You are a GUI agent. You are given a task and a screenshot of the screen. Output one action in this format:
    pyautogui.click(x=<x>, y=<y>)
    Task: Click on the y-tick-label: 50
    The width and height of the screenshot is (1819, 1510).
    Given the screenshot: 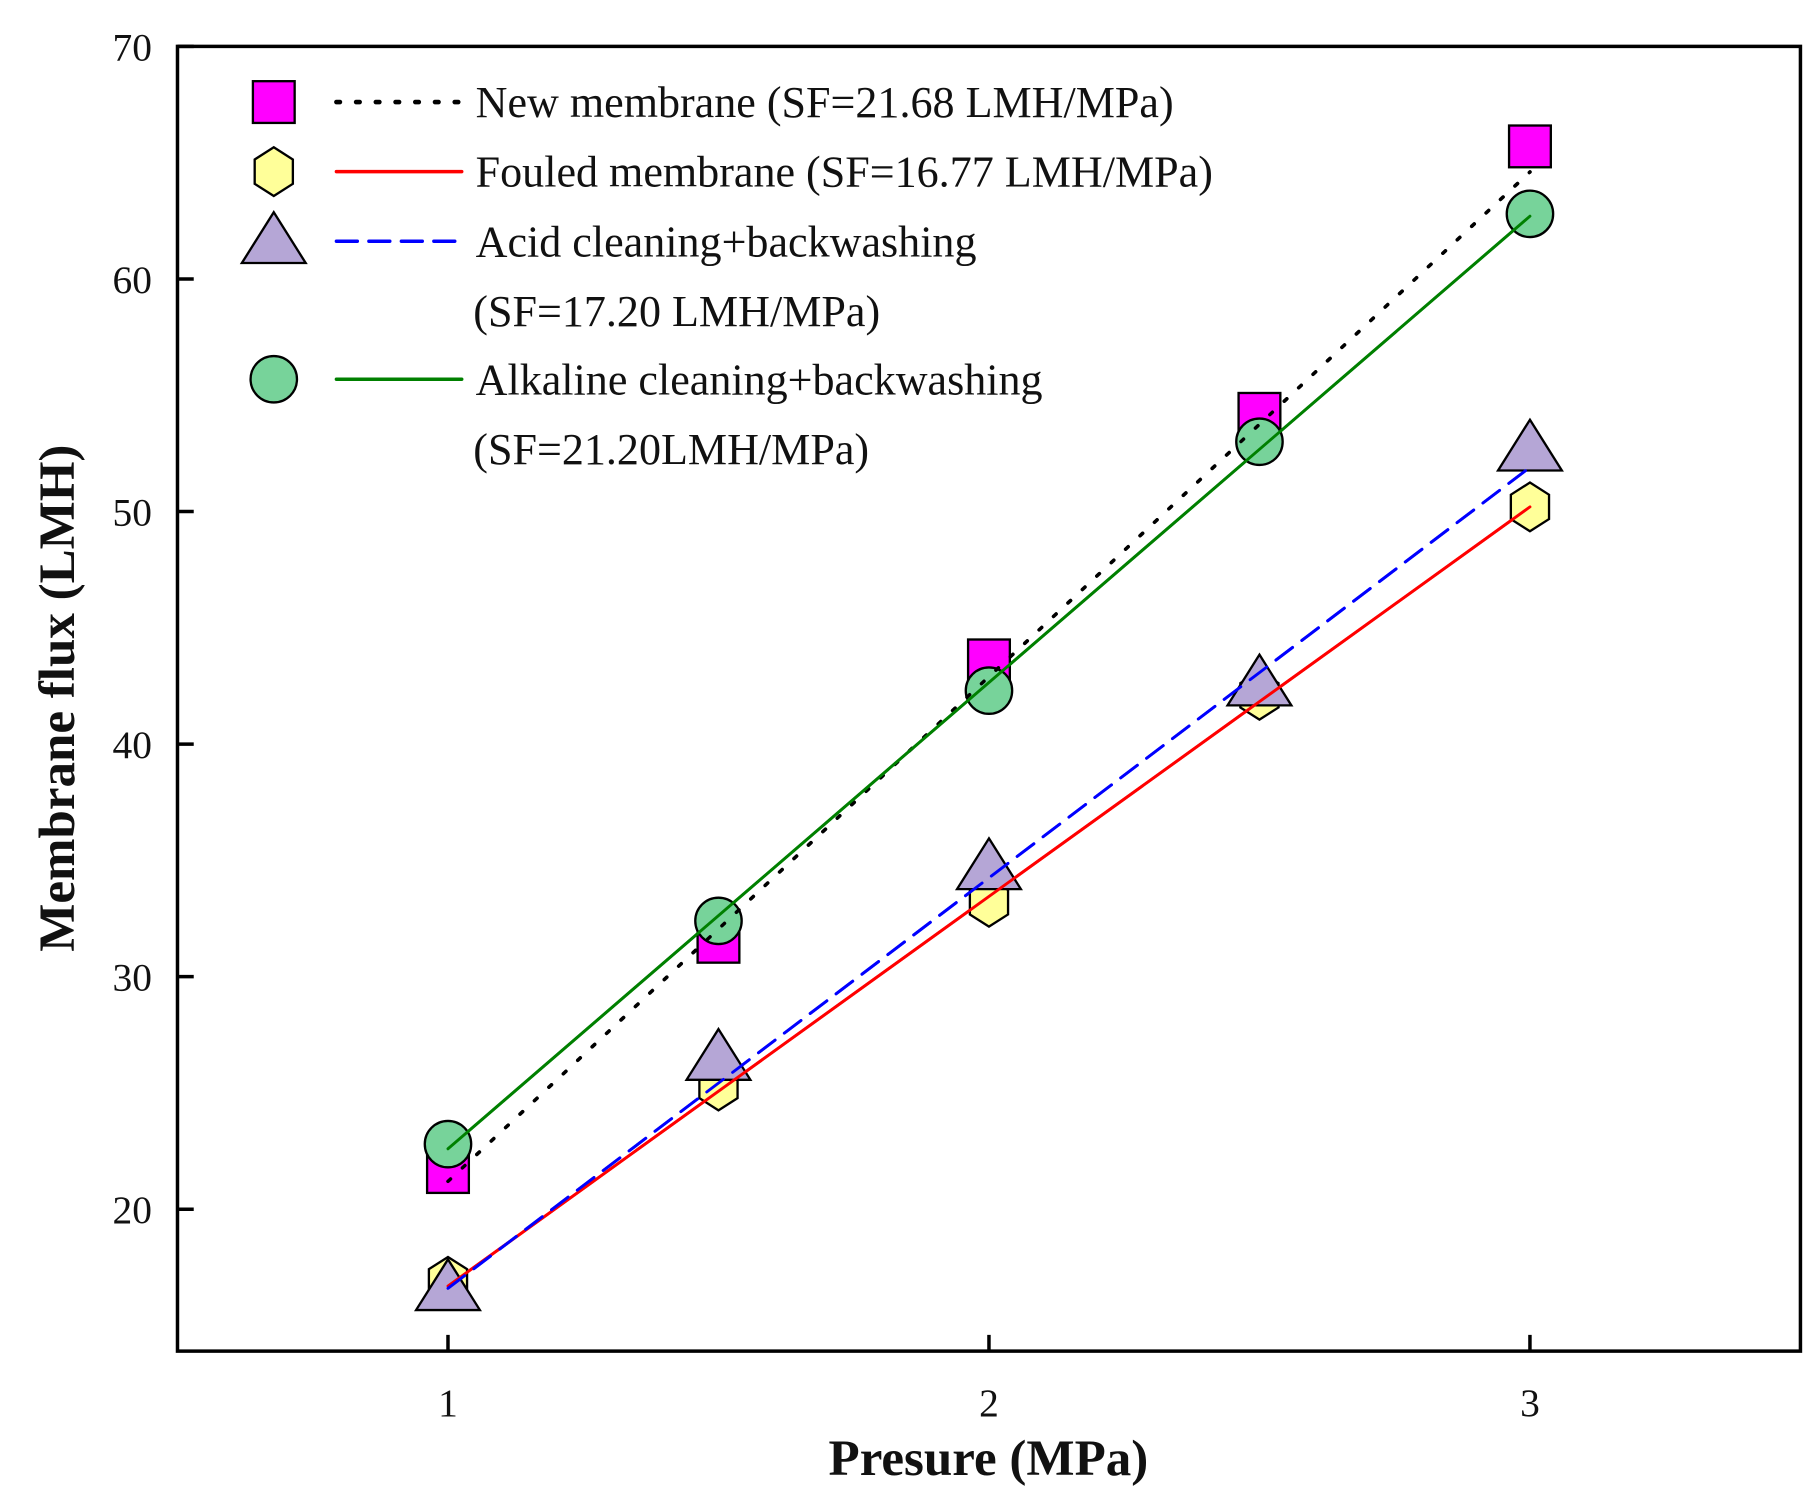 What is the action you would take?
    pyautogui.click(x=132, y=512)
    